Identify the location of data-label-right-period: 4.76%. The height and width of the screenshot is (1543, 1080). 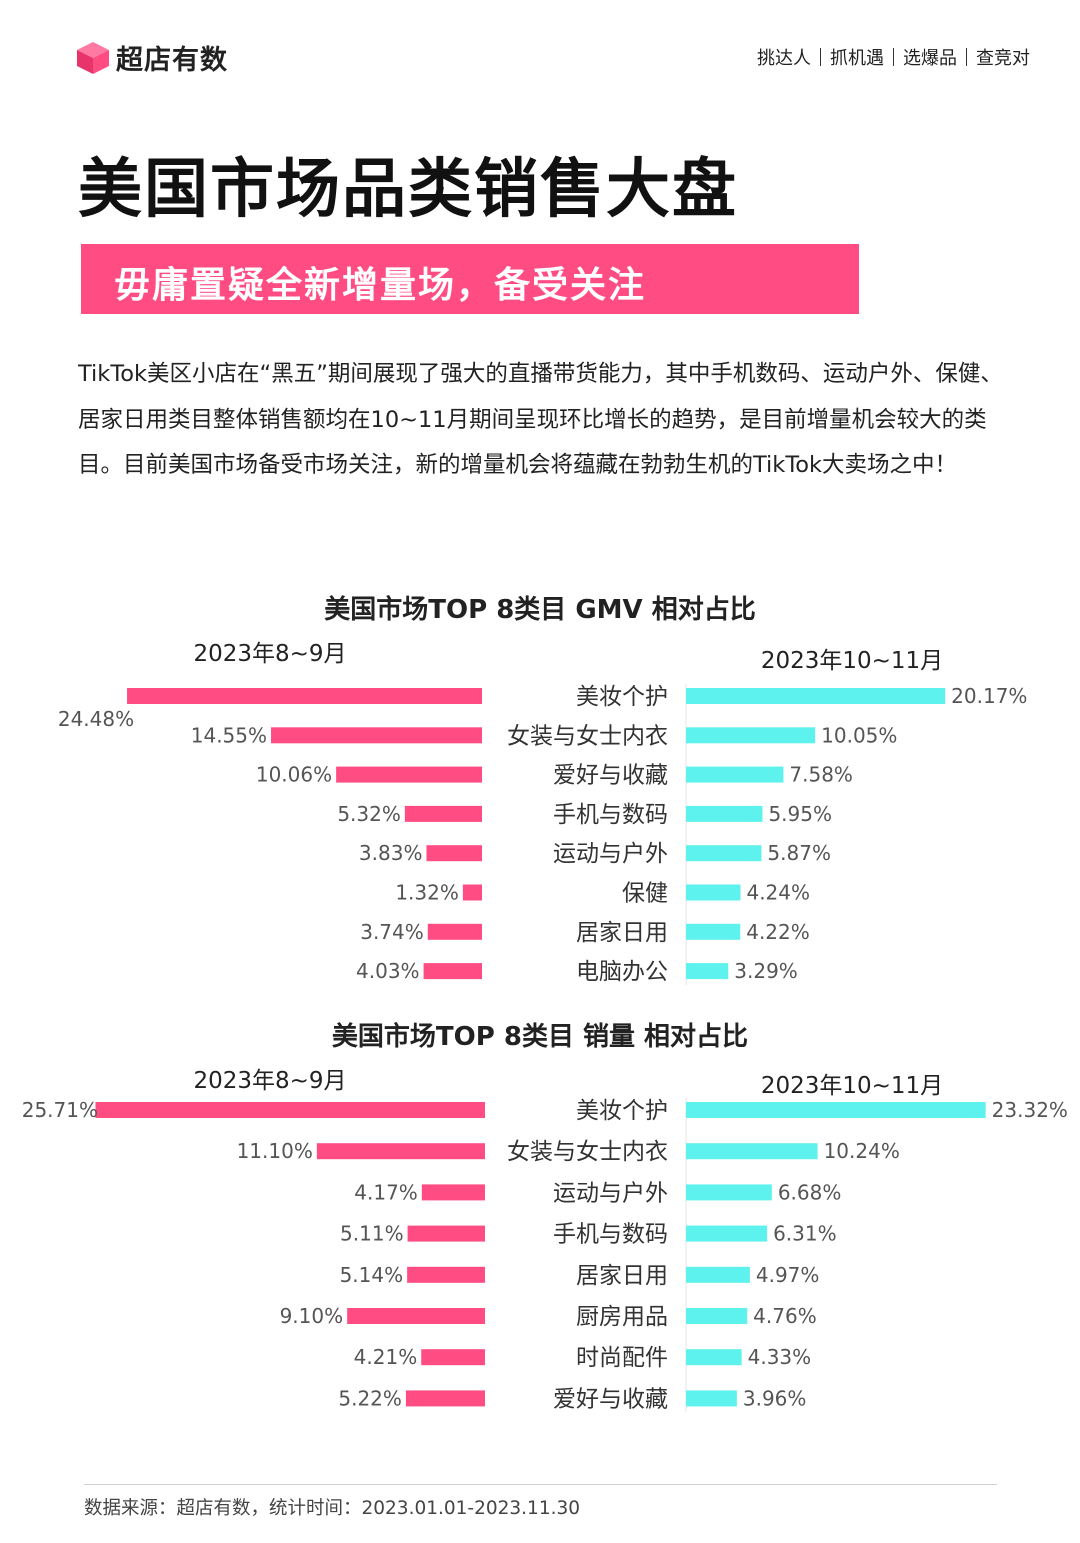
(785, 1316).